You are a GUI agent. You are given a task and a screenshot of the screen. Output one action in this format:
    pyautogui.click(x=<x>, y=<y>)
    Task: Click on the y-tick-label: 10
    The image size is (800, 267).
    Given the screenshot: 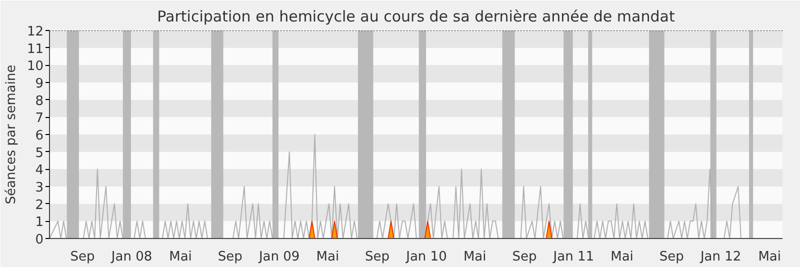 What is the action you would take?
    pyautogui.click(x=35, y=66)
    